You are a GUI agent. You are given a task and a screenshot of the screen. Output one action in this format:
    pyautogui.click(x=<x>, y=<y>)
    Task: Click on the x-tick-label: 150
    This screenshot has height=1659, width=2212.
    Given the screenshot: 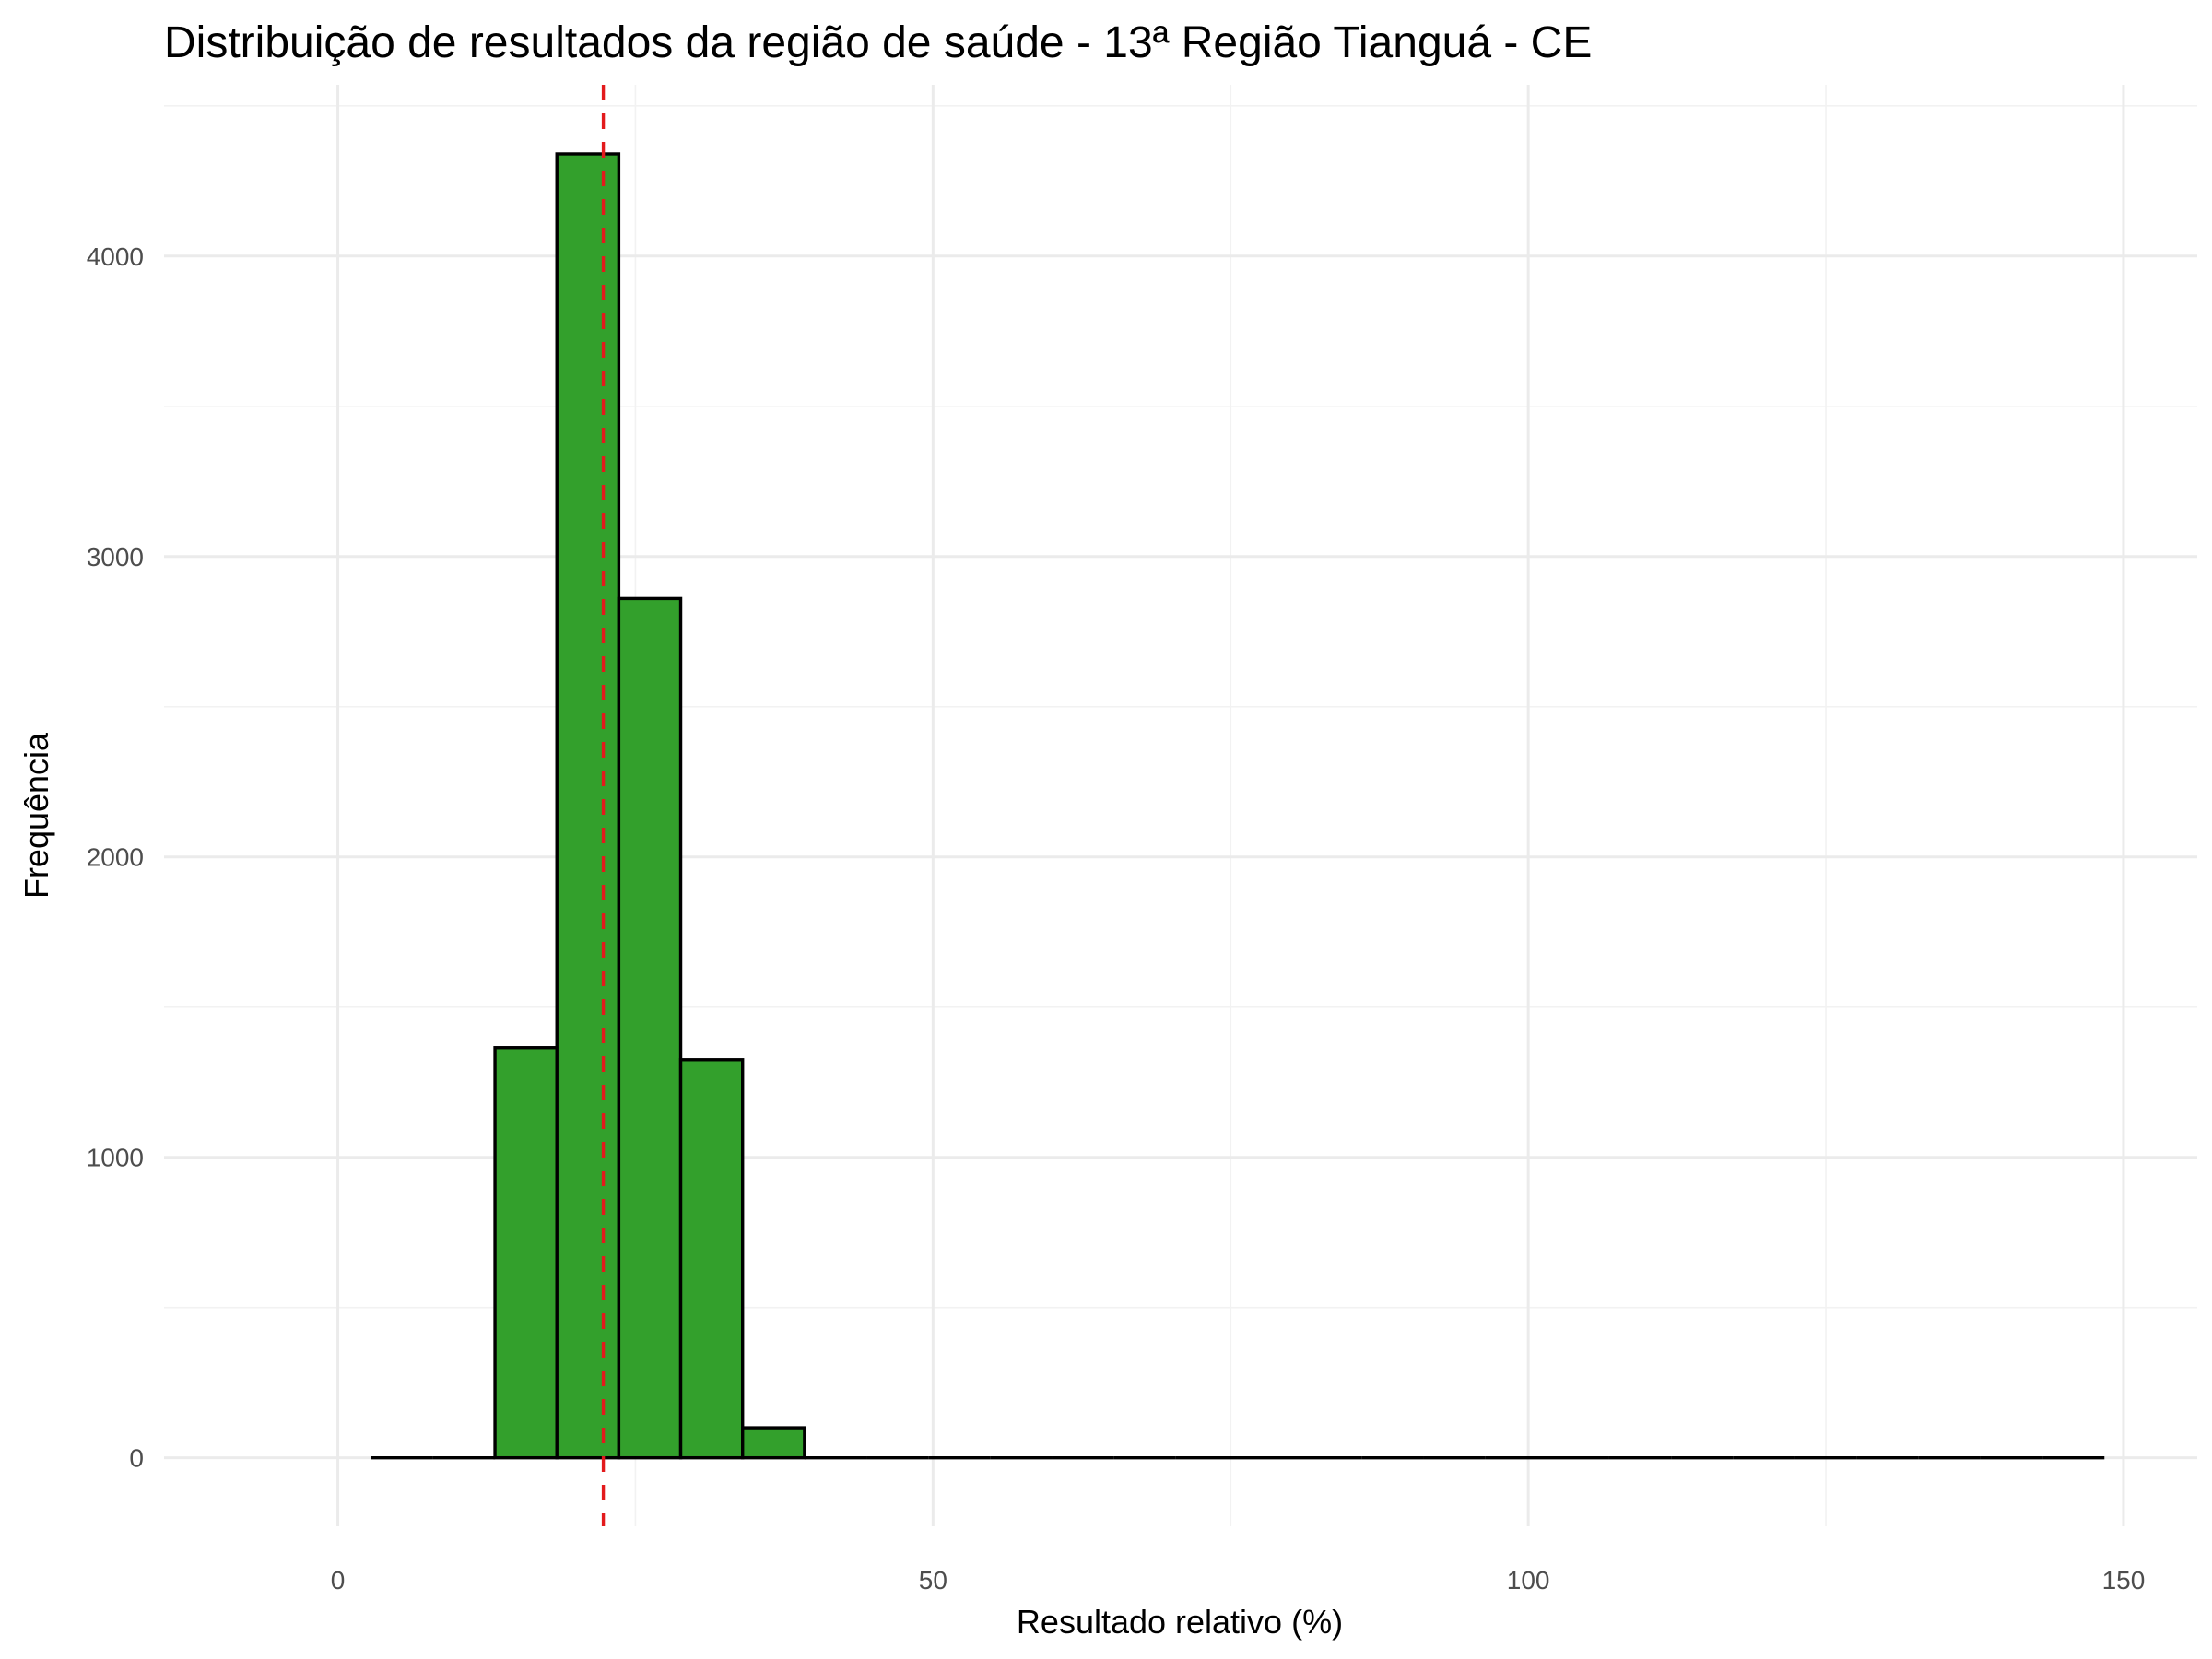 What is the action you would take?
    pyautogui.click(x=2124, y=1580)
    